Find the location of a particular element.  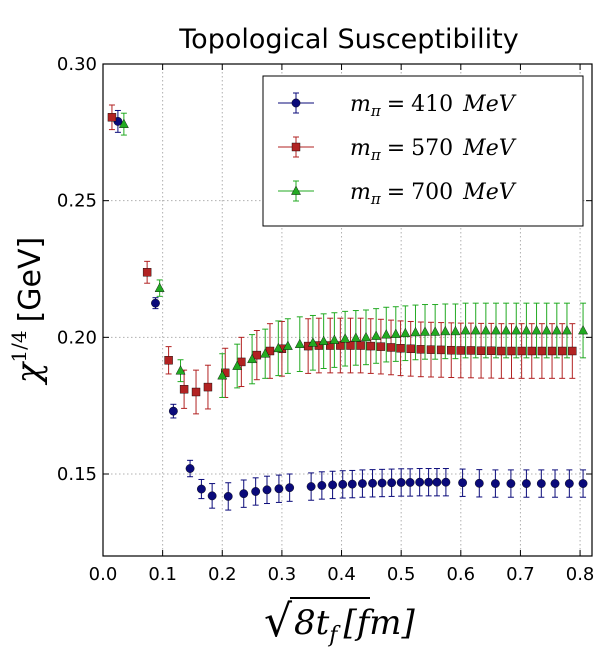

legend-num: 570 is located at coordinates (432, 148).